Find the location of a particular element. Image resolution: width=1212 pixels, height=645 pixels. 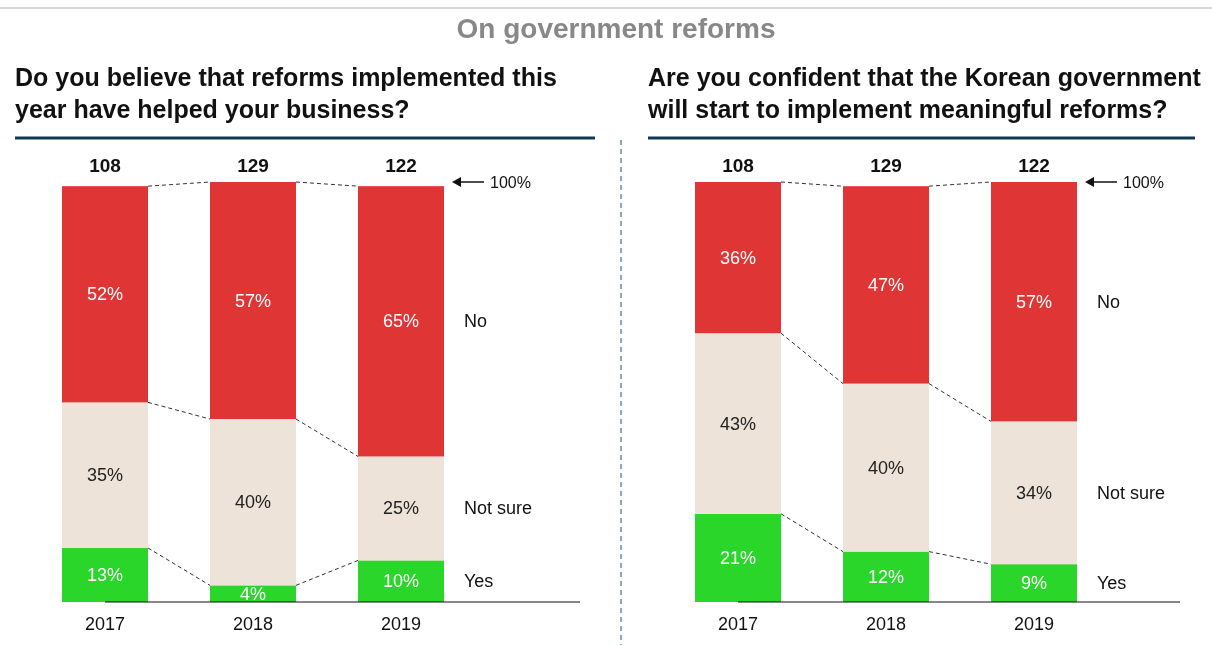

data-label: 36% is located at coordinates (738, 257).